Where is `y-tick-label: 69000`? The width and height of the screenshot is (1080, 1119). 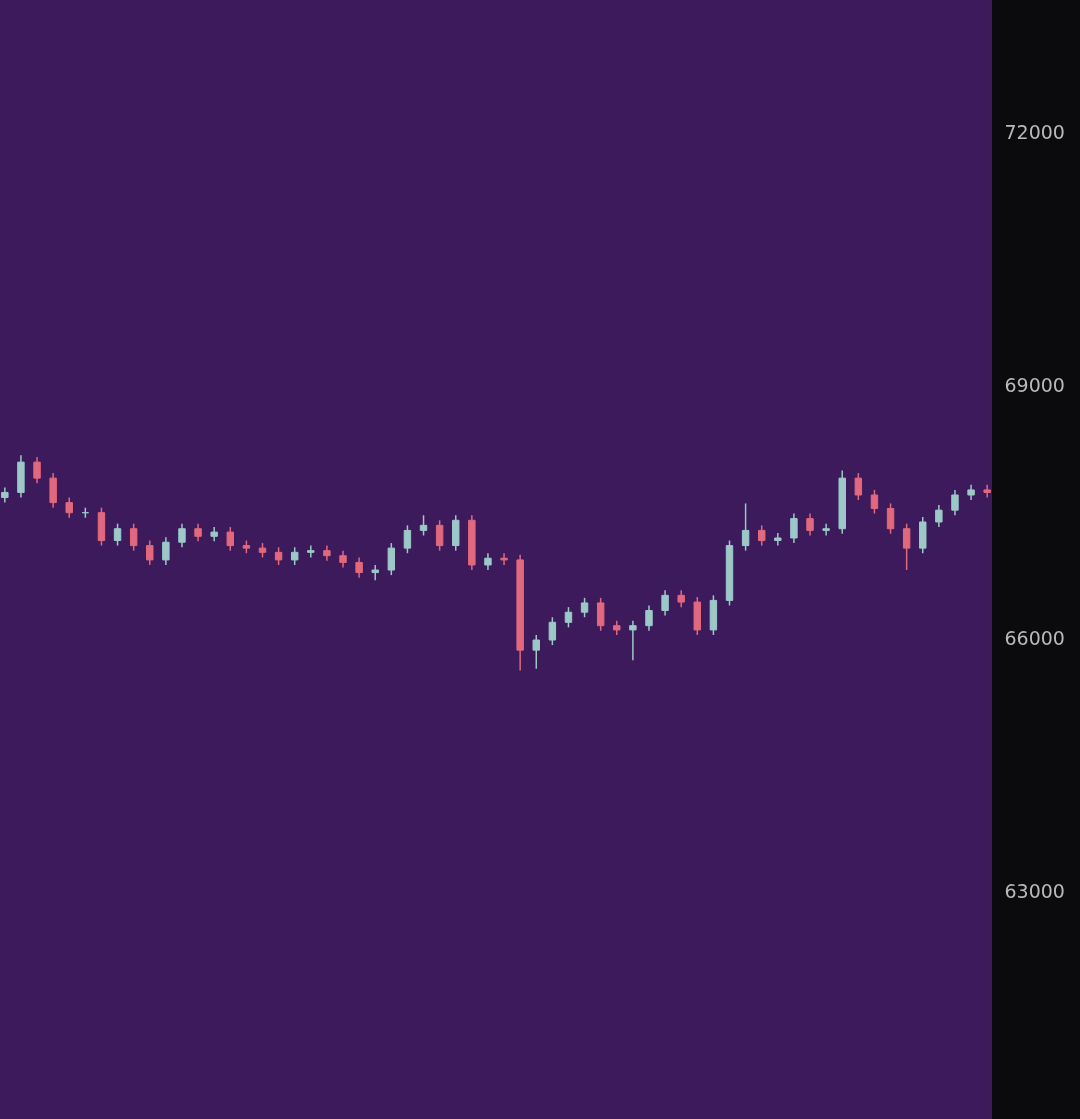 y-tick-label: 69000 is located at coordinates (1034, 384).